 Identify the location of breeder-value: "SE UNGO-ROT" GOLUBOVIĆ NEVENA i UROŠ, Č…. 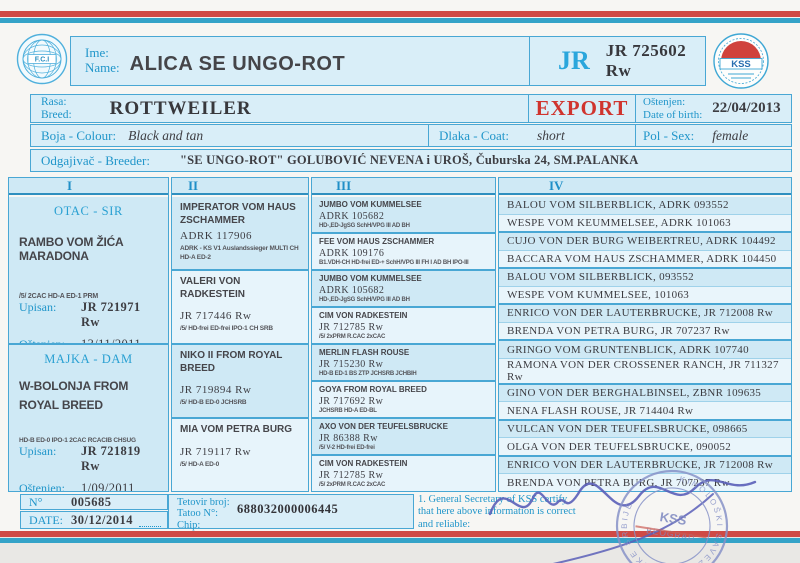
(409, 160).